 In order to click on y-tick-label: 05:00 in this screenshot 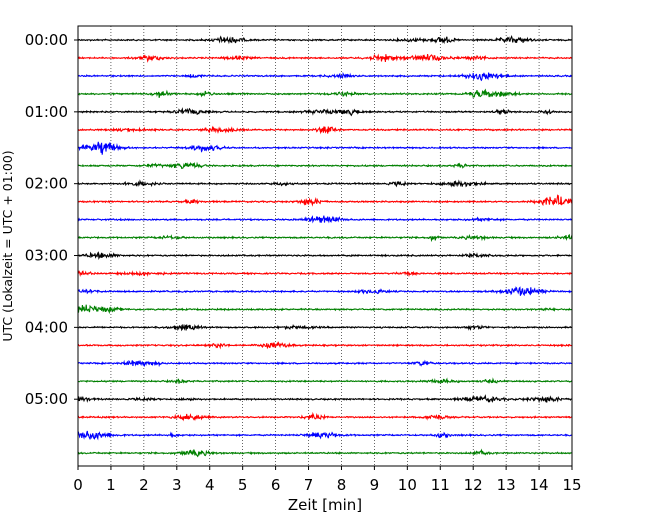, I will do `click(46, 399)`.